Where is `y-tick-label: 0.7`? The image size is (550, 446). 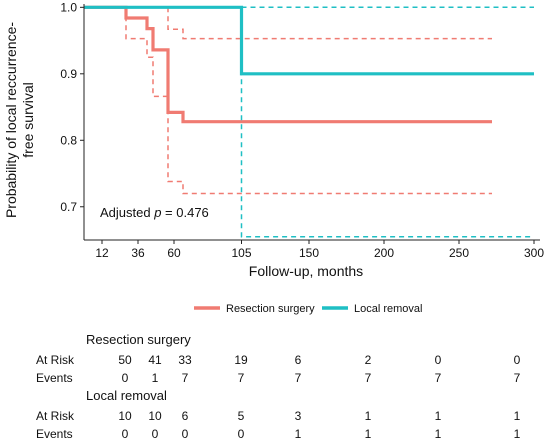
y-tick-label: 0.7 is located at coordinates (68, 207).